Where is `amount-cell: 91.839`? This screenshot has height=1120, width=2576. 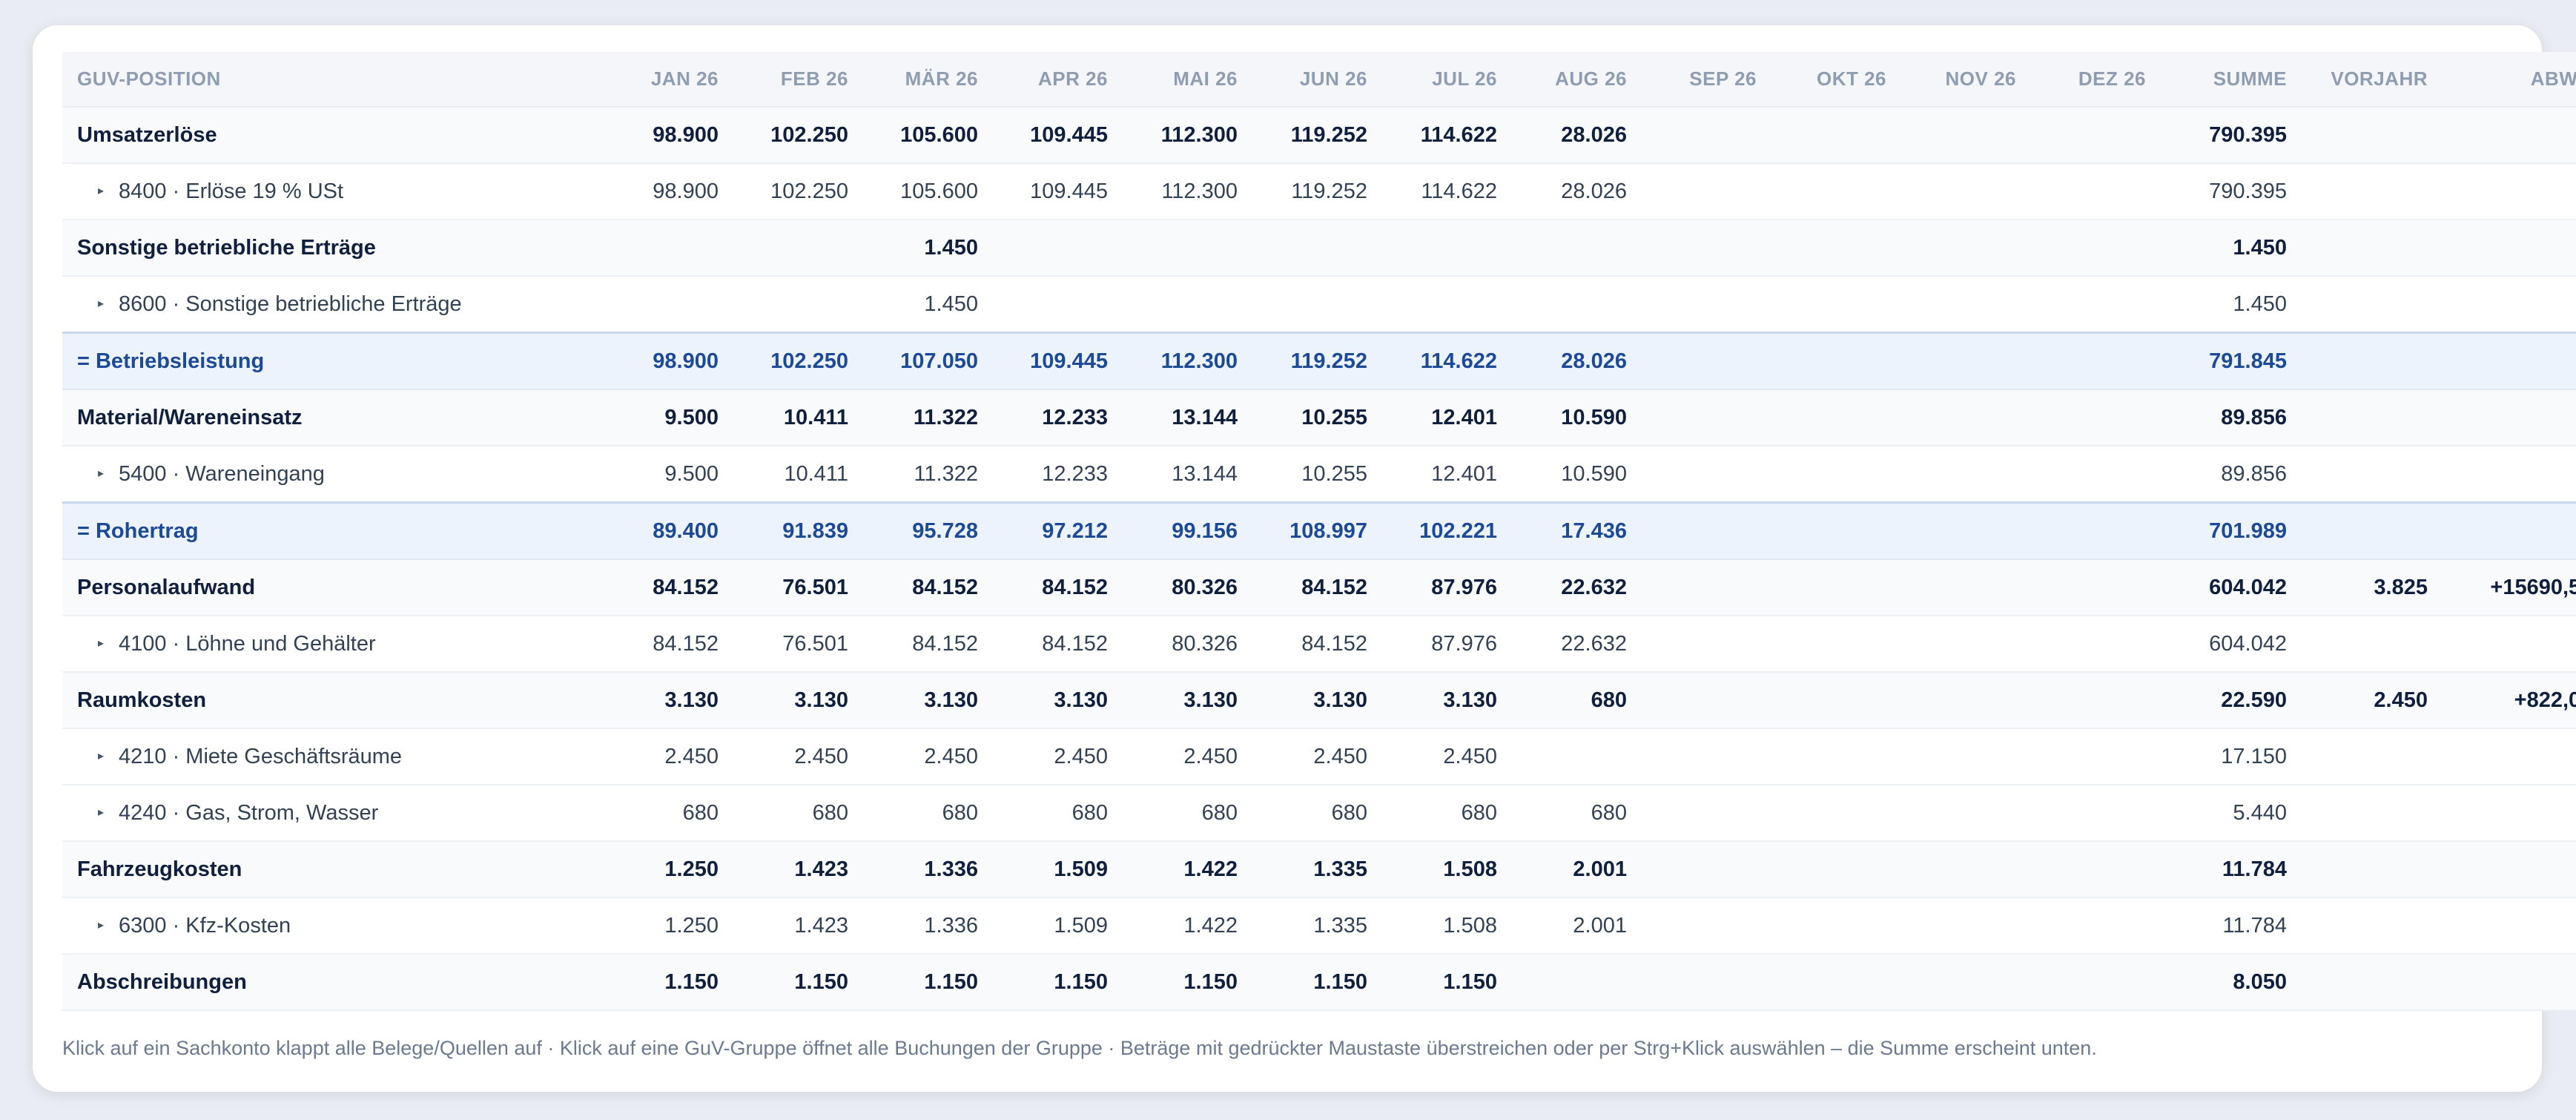 amount-cell: 91.839 is located at coordinates (798, 531).